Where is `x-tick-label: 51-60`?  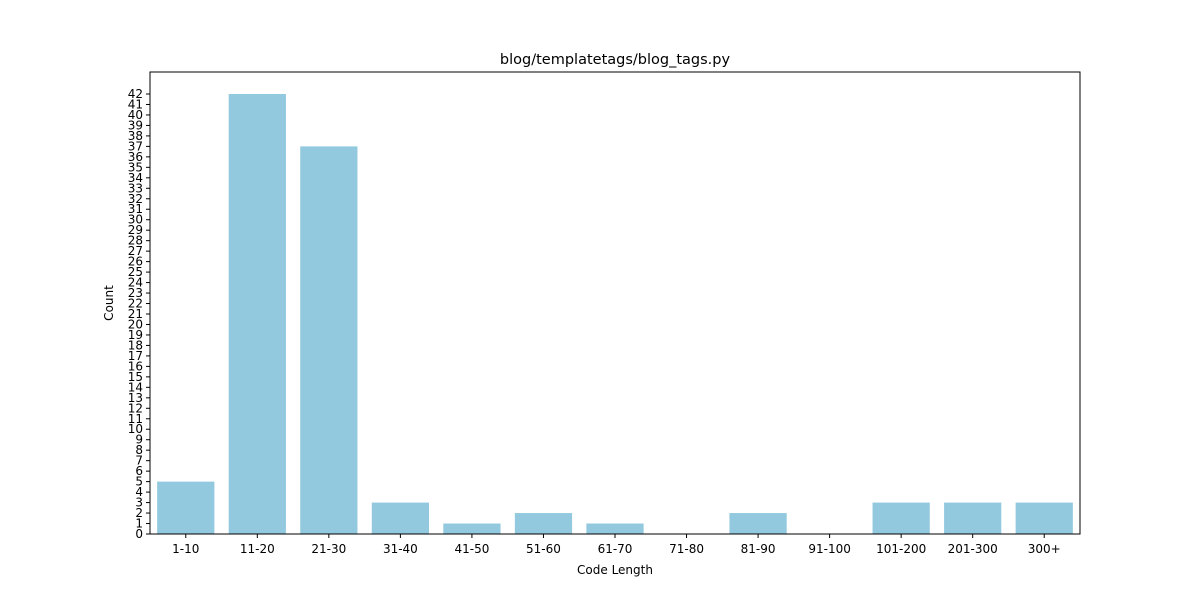 x-tick-label: 51-60 is located at coordinates (543, 549).